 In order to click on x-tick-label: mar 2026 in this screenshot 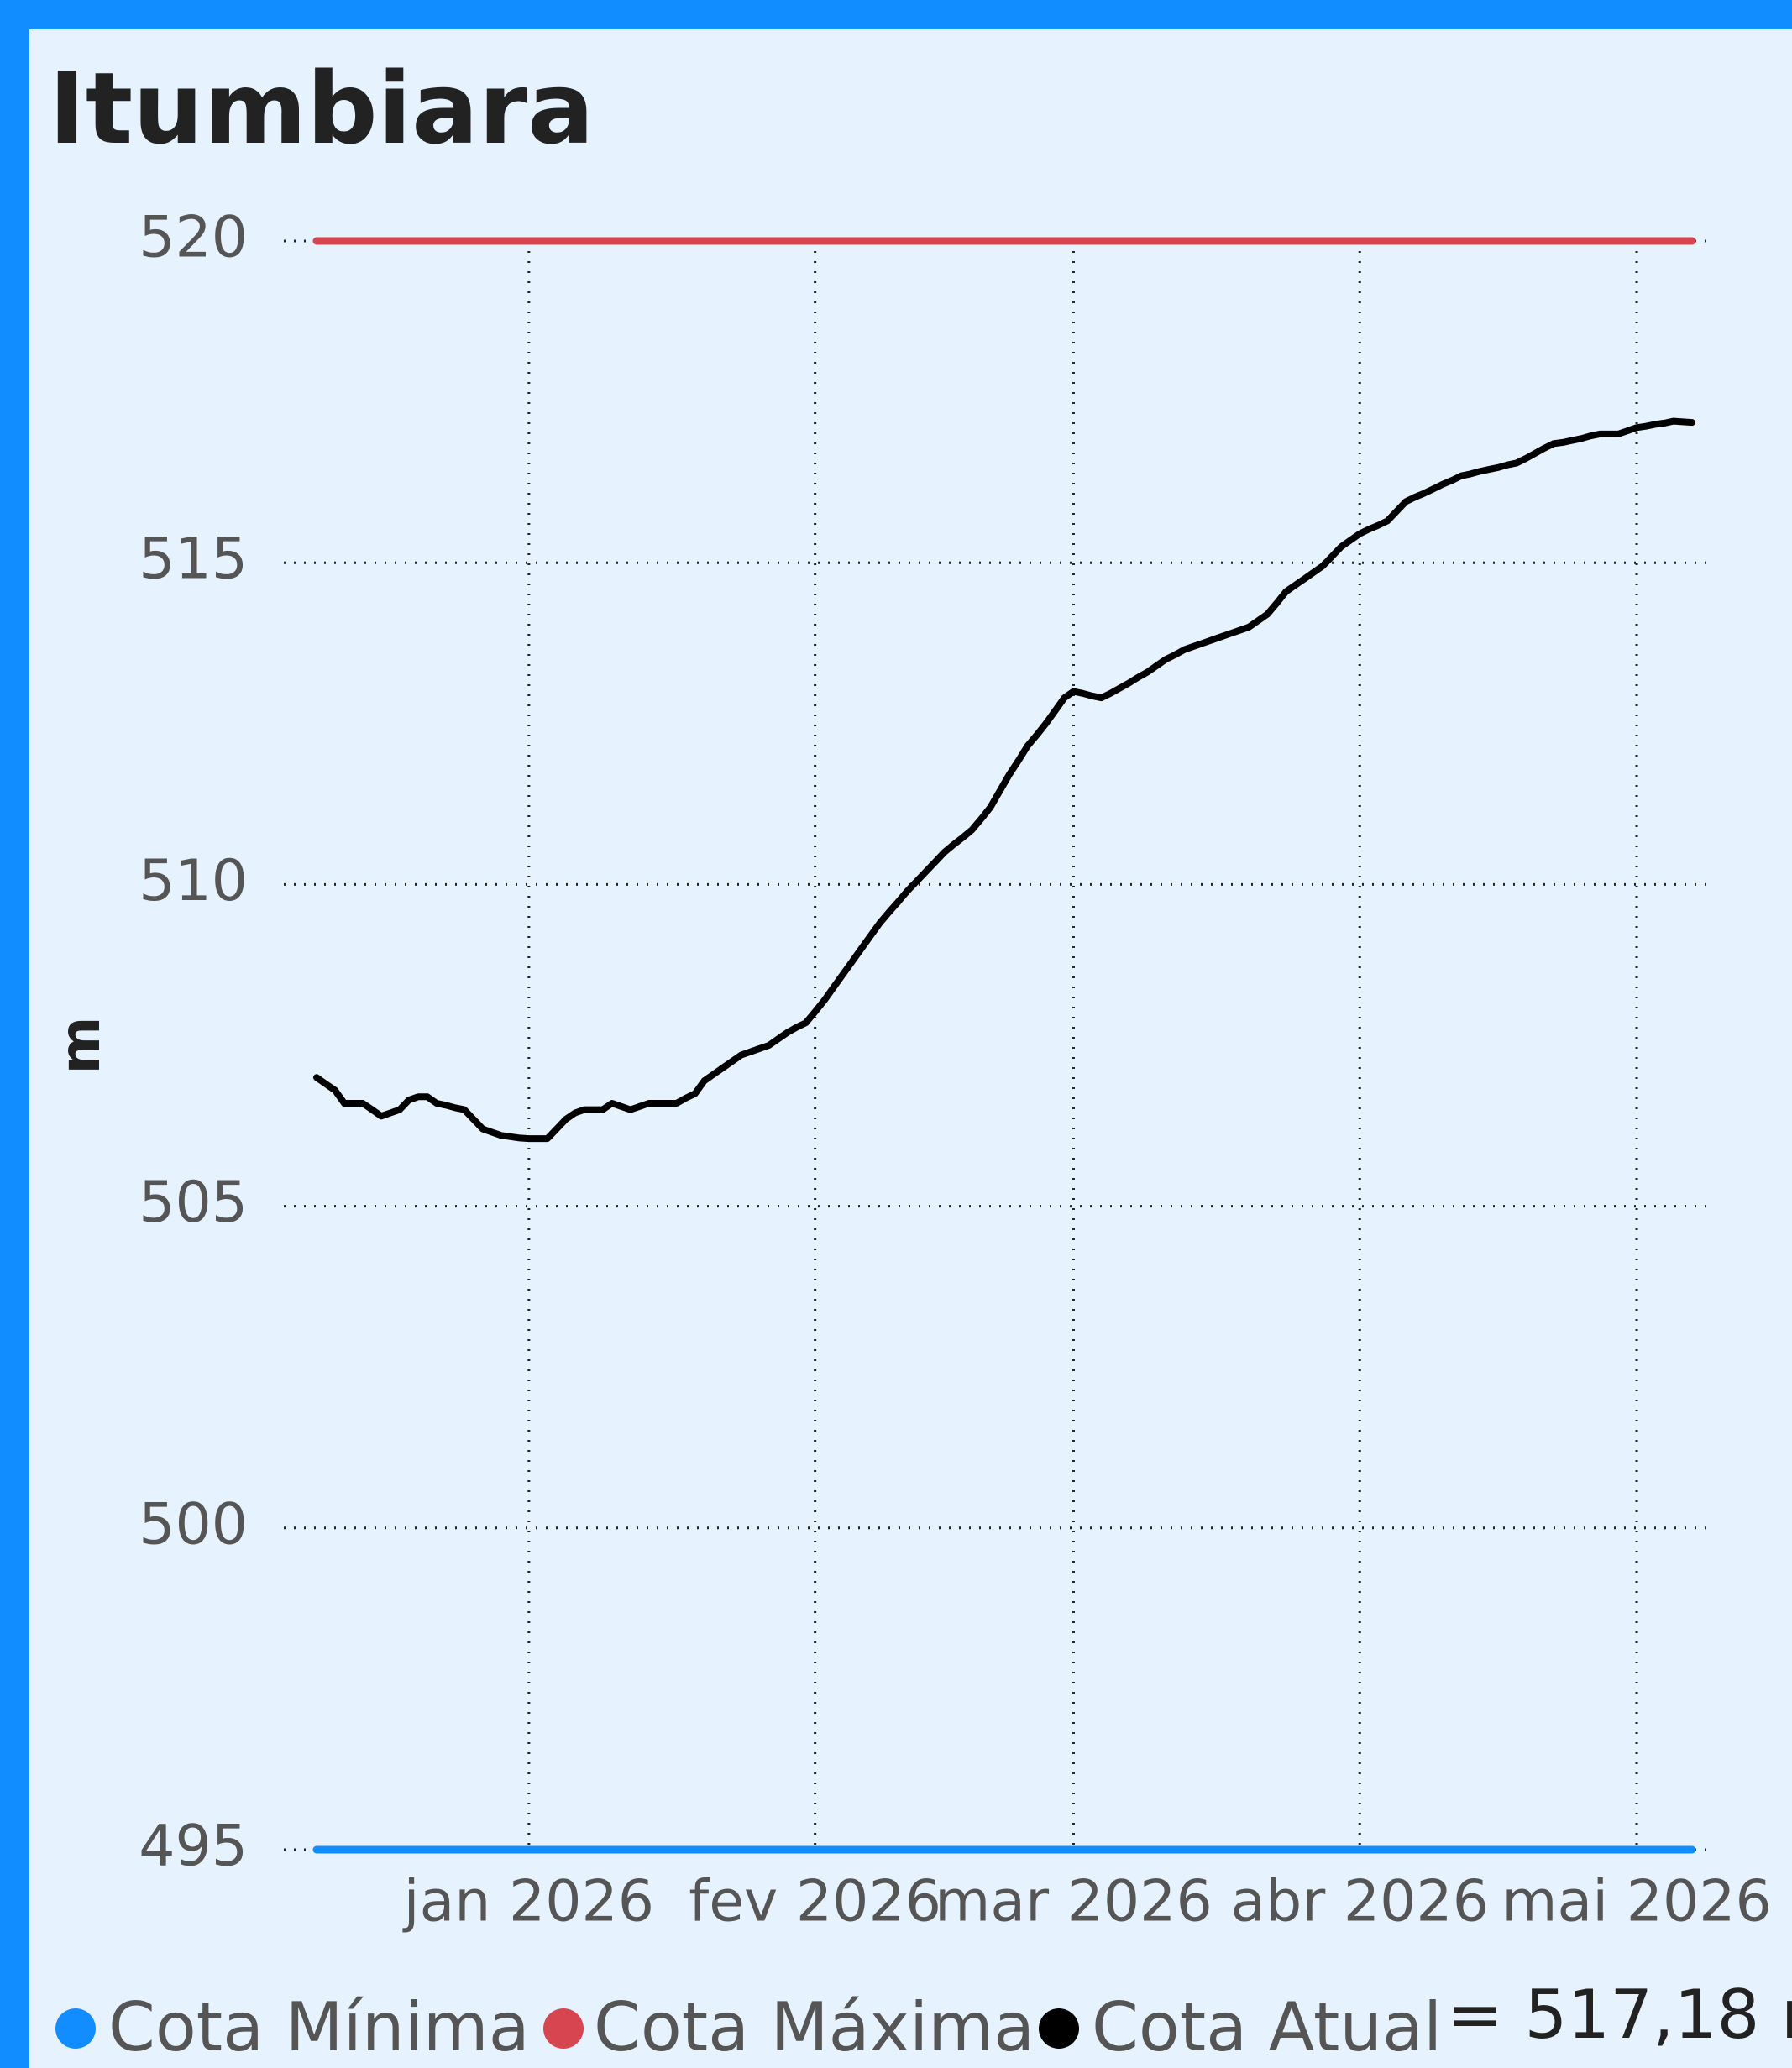, I will do `click(1074, 1902)`.